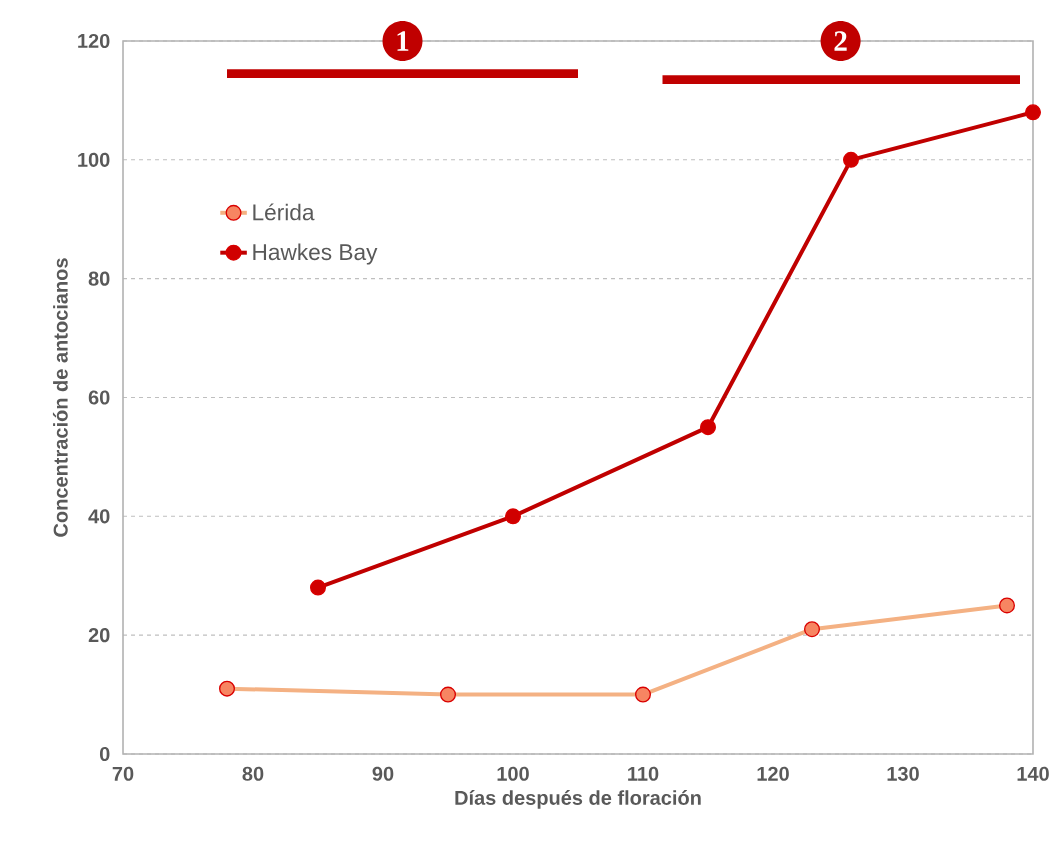 Image resolution: width=1063 pixels, height=845 pixels. What do you see at coordinates (403, 41) in the screenshot?
I see `annotation: 1` at bounding box center [403, 41].